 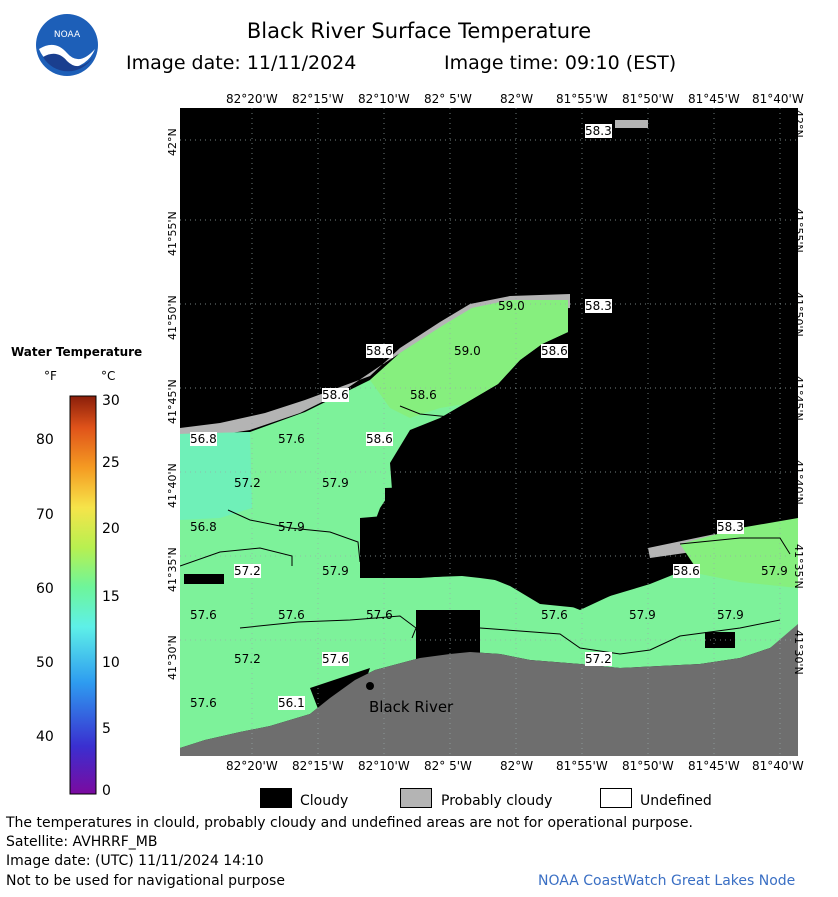 I want to click on credit-line: NOAA CoastWatch Great Lakes Node, so click(x=667, y=881).